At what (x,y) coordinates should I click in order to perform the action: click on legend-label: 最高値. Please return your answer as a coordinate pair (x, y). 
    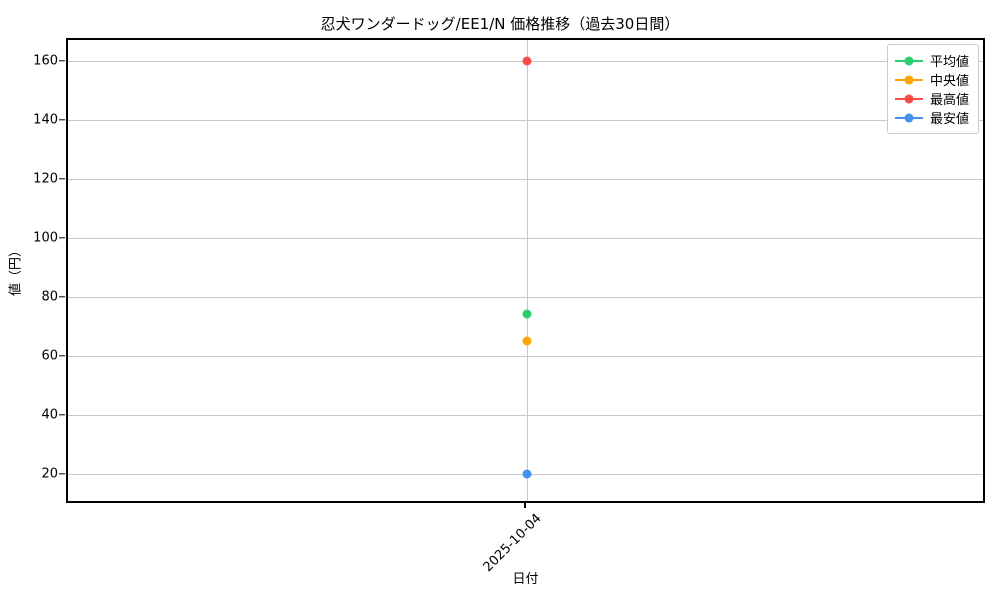
    Looking at the image, I should click on (949, 100).